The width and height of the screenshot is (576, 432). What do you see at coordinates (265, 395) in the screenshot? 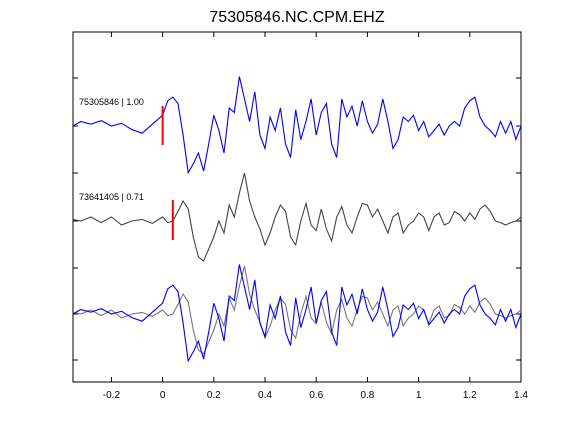
I see `x-tick-label: 0.4` at bounding box center [265, 395].